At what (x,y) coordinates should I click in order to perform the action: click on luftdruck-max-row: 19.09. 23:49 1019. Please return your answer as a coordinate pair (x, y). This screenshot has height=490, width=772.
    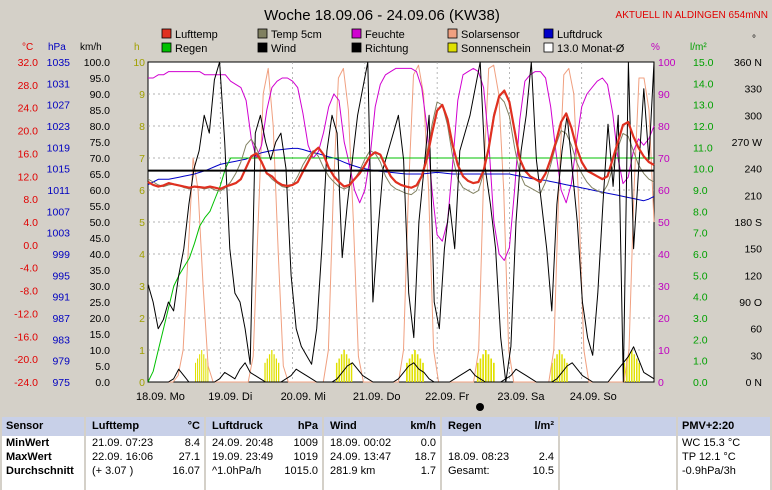
    Looking at the image, I should click on (264, 457).